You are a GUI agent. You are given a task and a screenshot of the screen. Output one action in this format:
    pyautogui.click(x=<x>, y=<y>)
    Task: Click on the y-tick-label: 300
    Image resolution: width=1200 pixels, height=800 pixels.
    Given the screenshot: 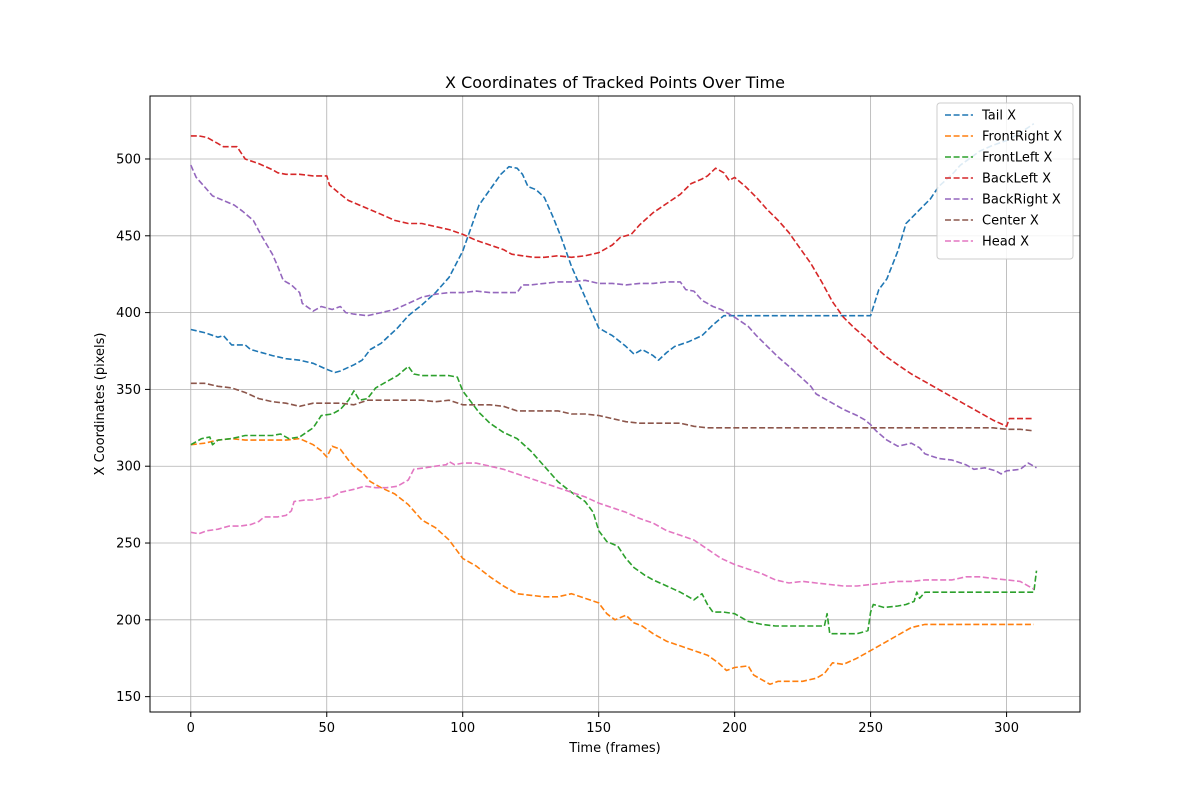 What is the action you would take?
    pyautogui.click(x=128, y=467)
    